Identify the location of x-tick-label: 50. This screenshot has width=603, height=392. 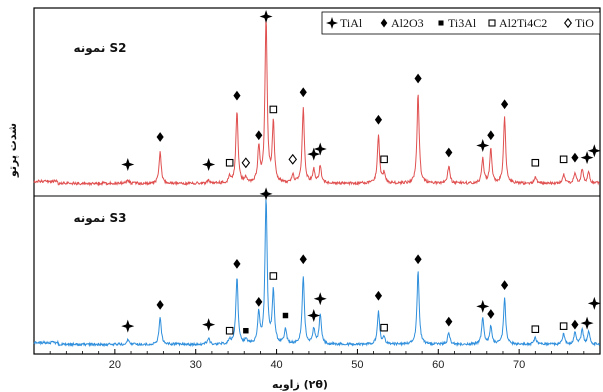
(357, 365).